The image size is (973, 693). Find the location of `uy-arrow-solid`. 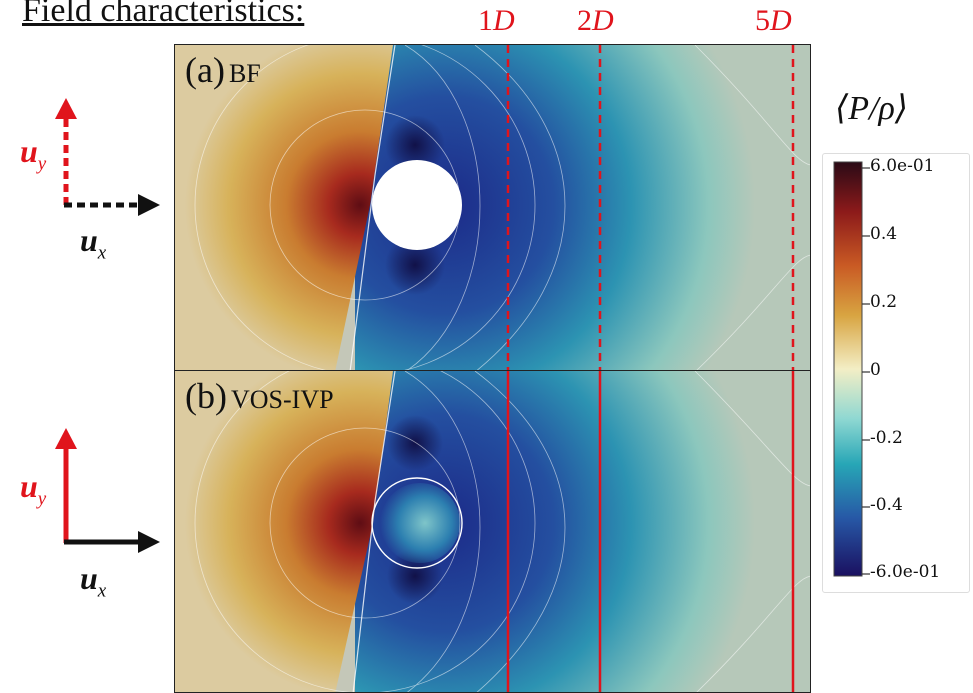

uy-arrow-solid is located at coordinates (66, 485).